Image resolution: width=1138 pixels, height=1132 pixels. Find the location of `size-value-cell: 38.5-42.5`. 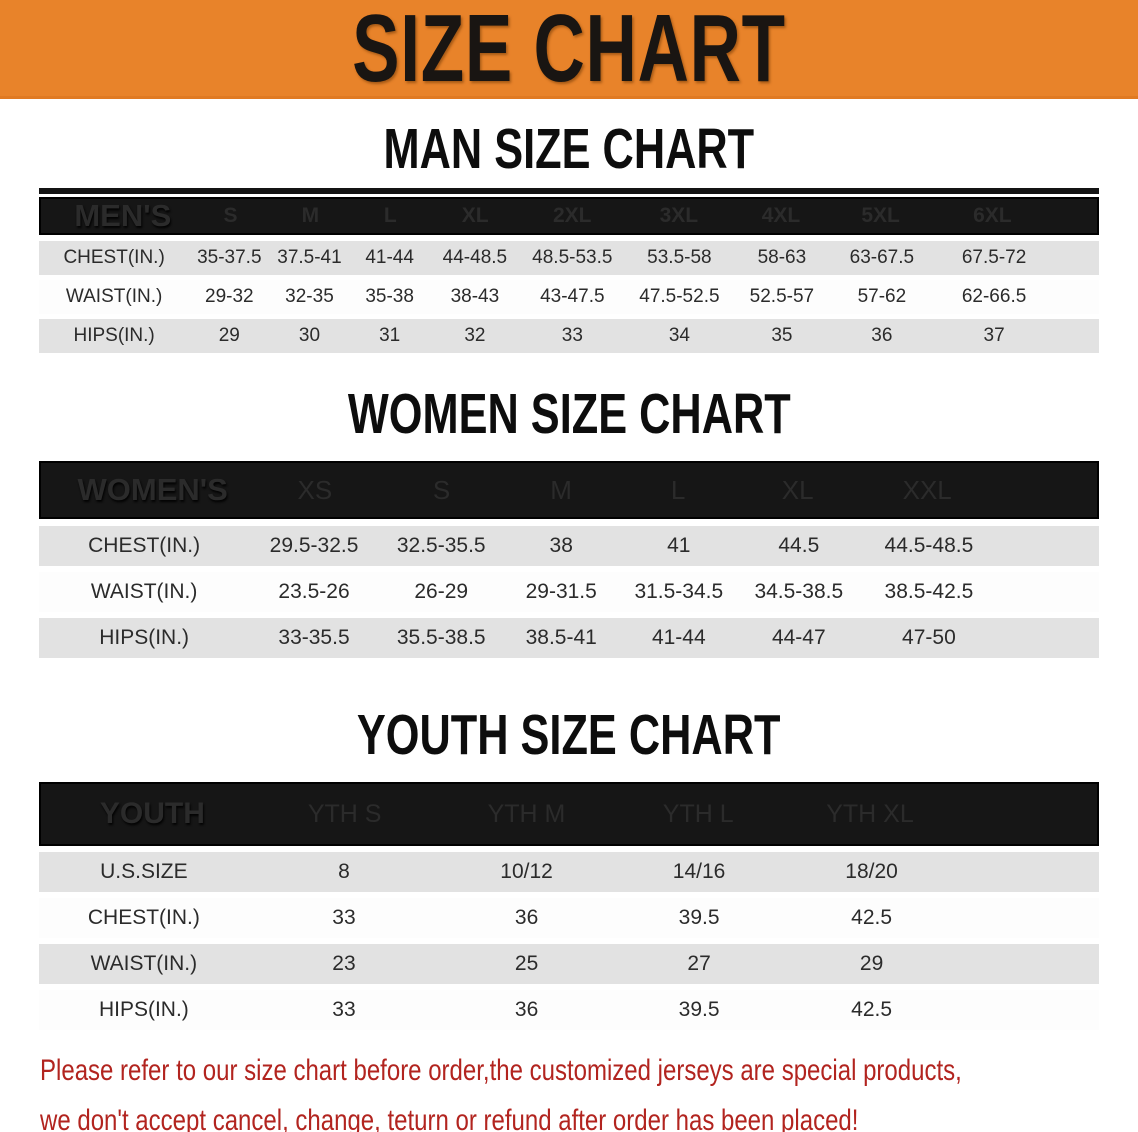

size-value-cell: 38.5-42.5 is located at coordinates (929, 591).